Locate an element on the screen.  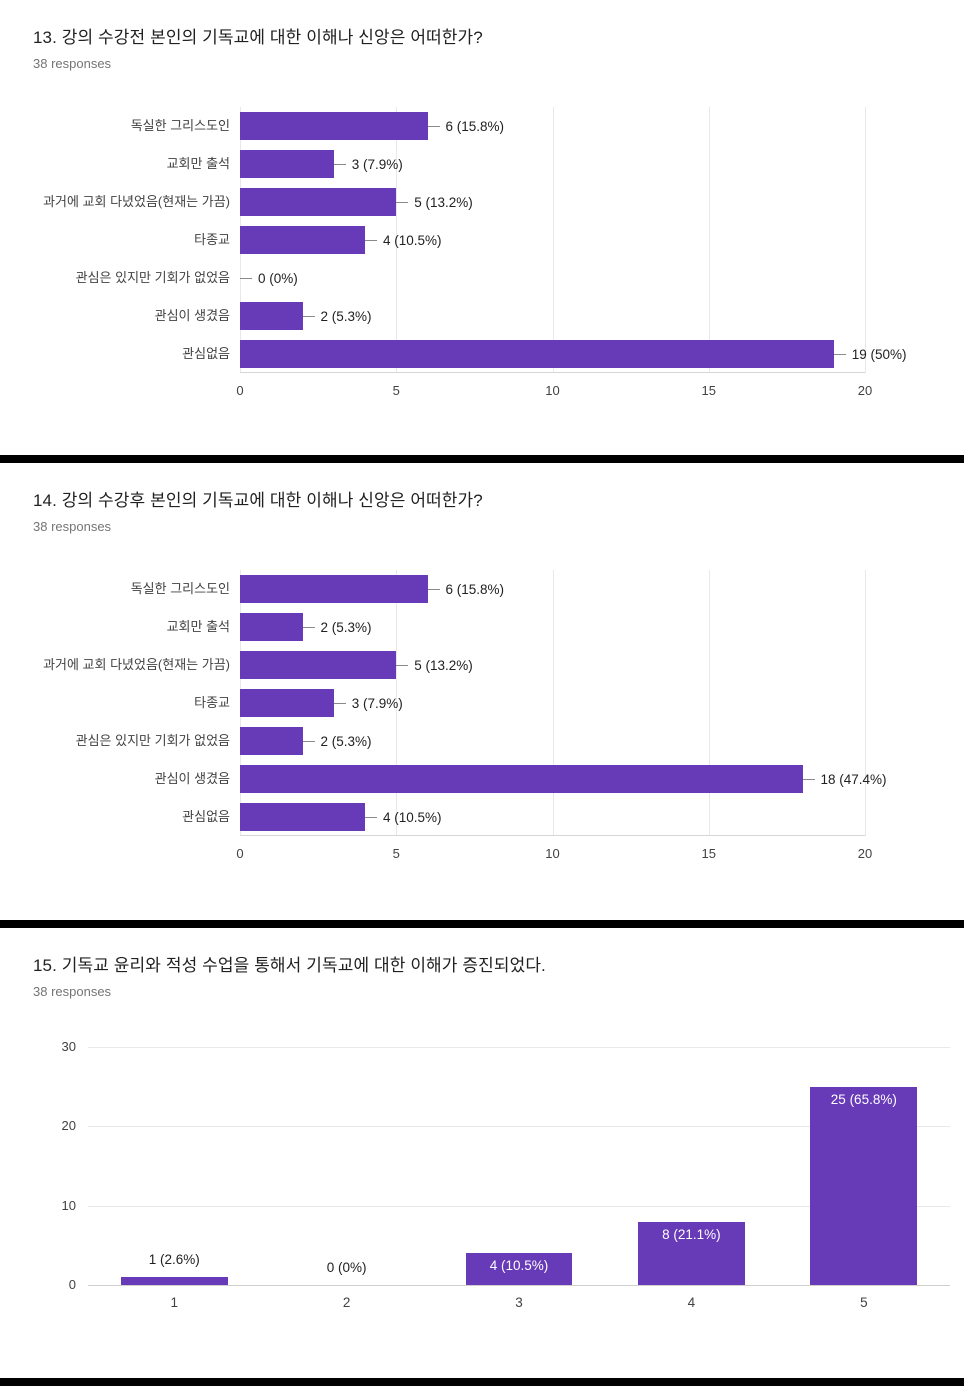
category-label: 교회만 출석 is located at coordinates (198, 627).